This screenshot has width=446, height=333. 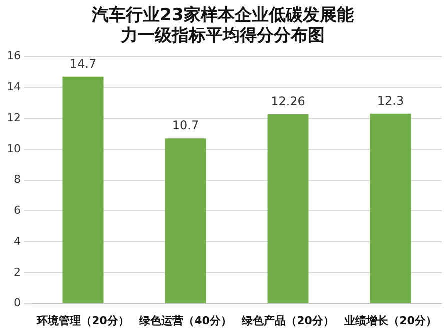 I want to click on y-tick-label: 16, so click(x=13, y=56).